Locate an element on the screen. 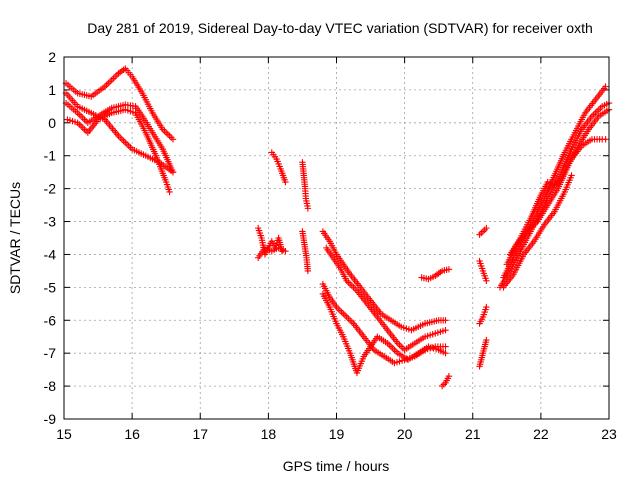 The width and height of the screenshot is (640, 480). x-tick-label: 20 is located at coordinates (405, 434).